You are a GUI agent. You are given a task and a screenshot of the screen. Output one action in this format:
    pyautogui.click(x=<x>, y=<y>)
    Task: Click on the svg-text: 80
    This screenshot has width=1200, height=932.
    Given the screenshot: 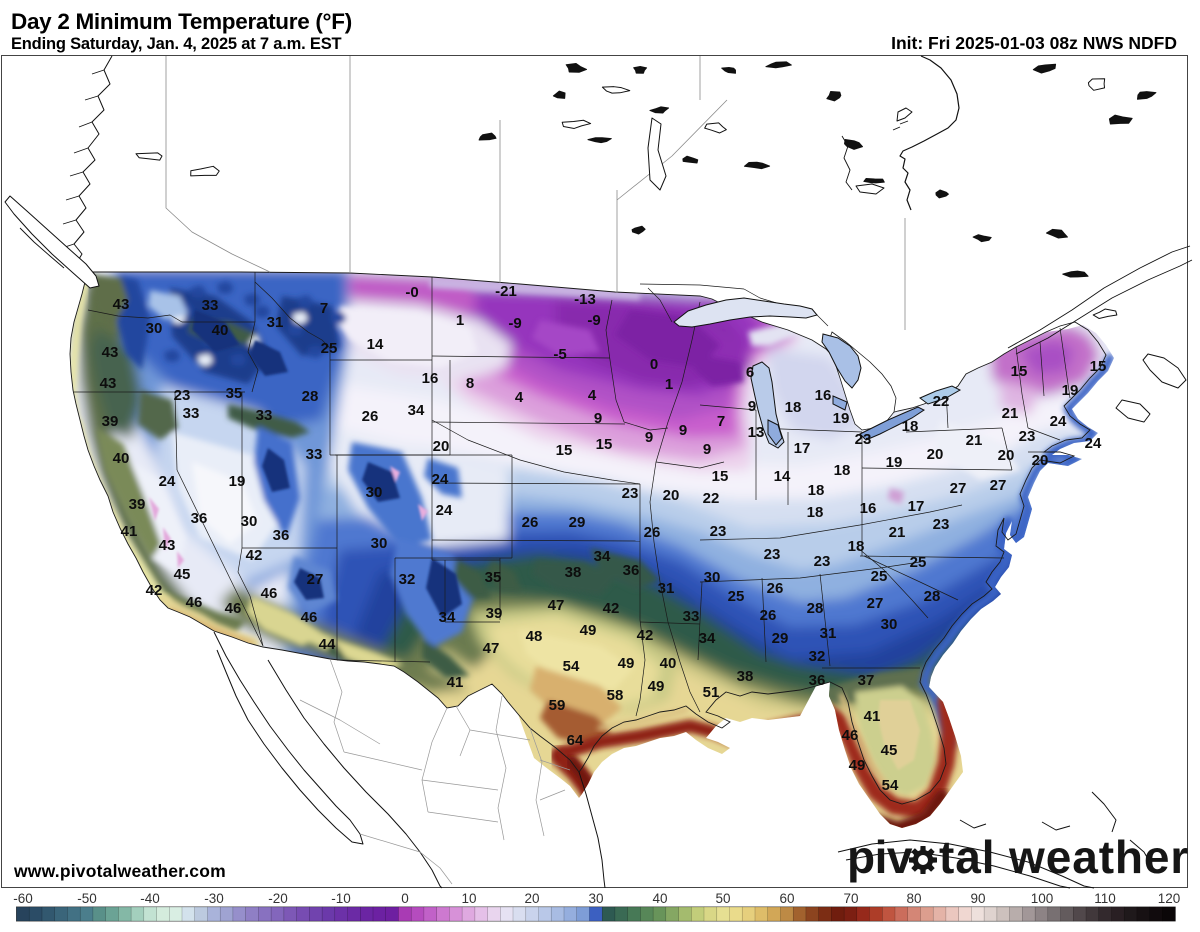 What is the action you would take?
    pyautogui.click(x=913, y=898)
    